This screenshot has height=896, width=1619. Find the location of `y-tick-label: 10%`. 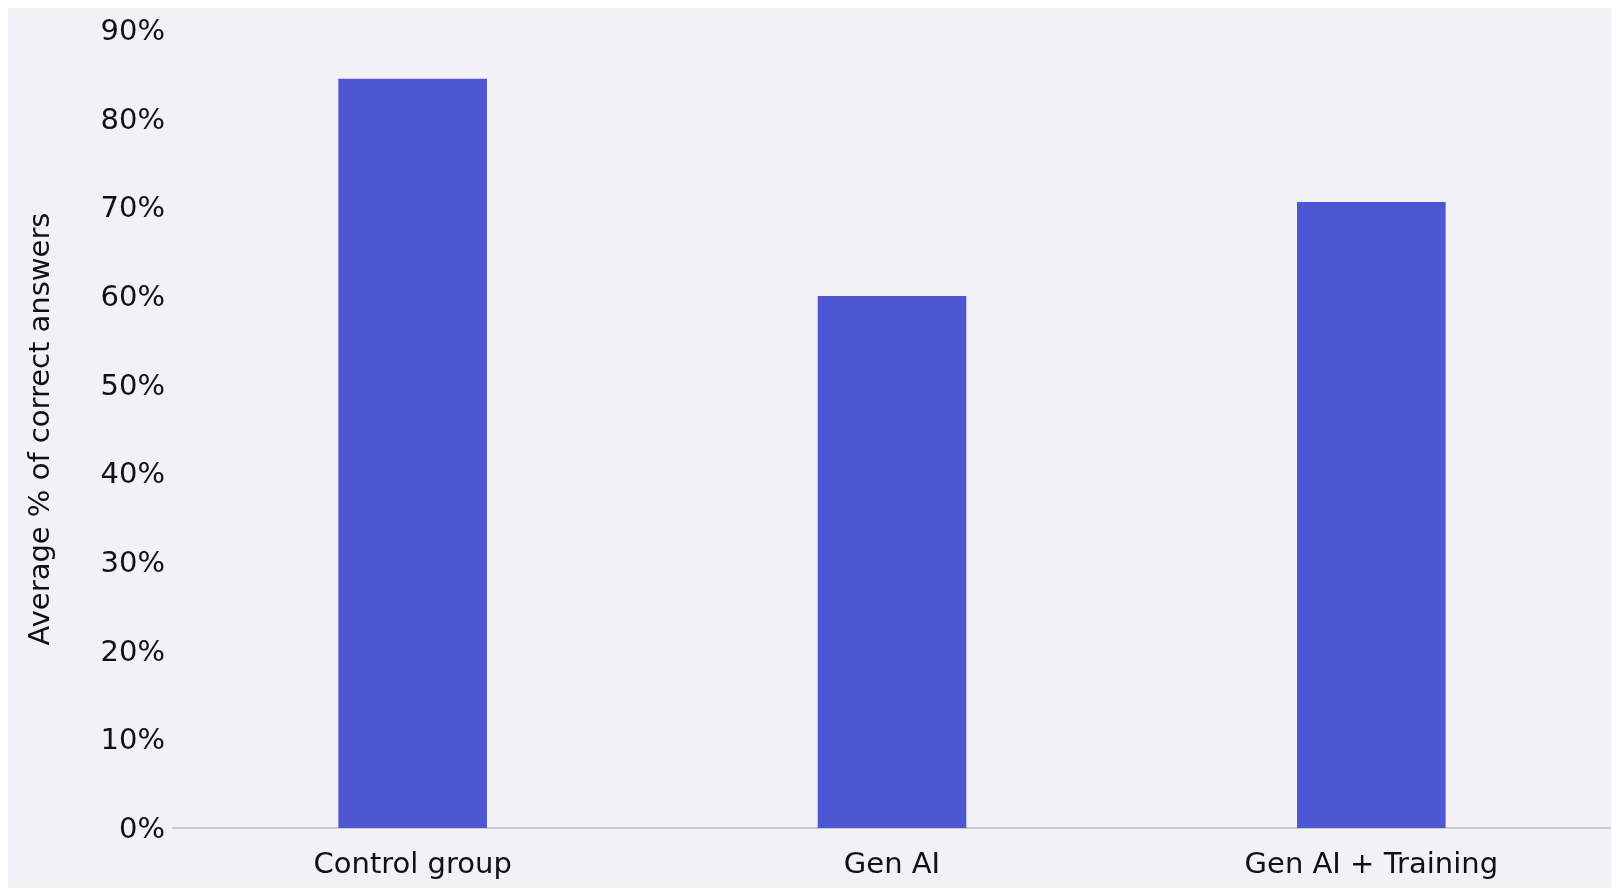

y-tick-label: 10% is located at coordinates (132, 739).